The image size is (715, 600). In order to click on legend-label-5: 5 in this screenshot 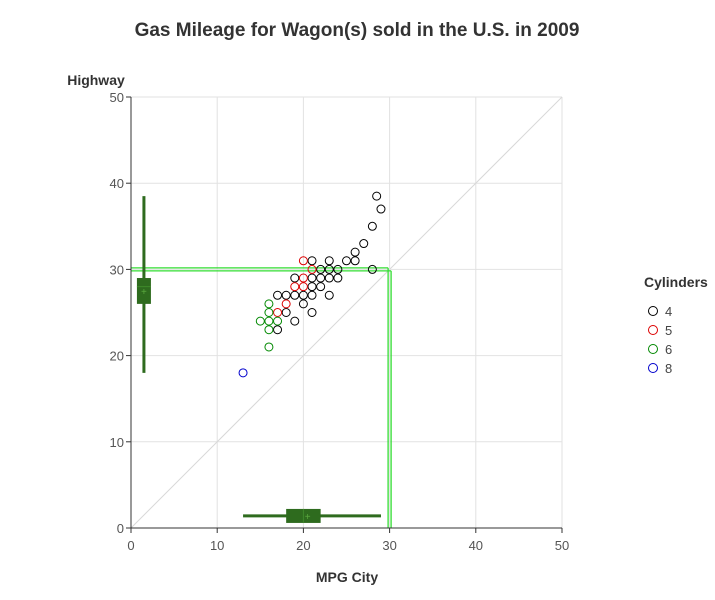, I will do `click(668, 330)`.